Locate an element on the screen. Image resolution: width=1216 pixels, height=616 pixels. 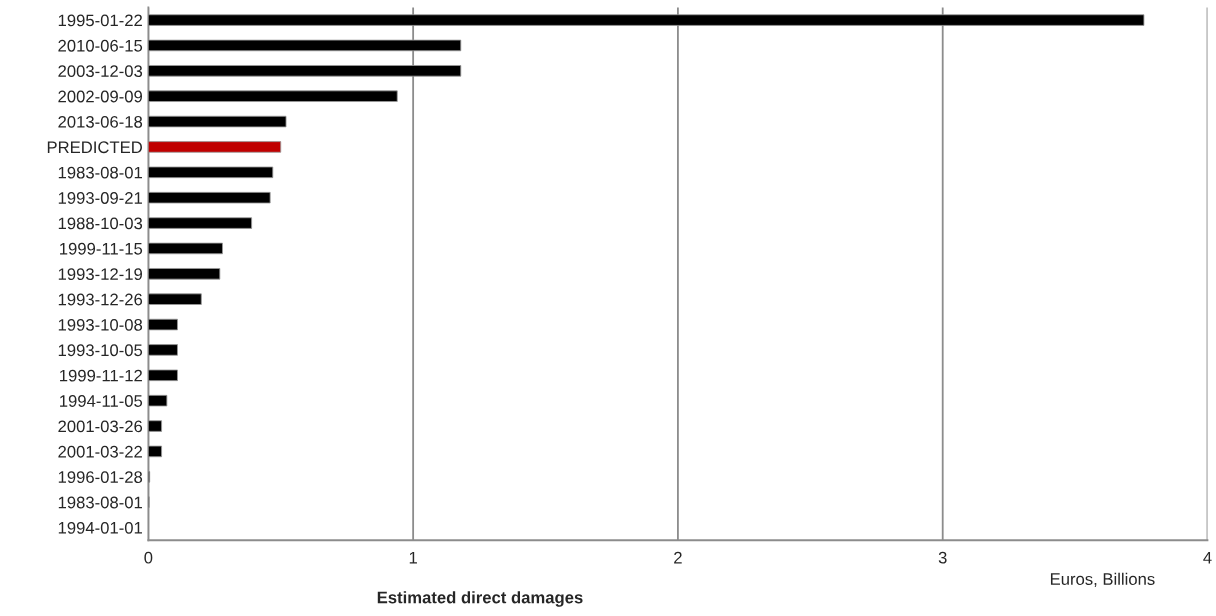
y-tick-label: 1994-01-01 is located at coordinates (100, 527).